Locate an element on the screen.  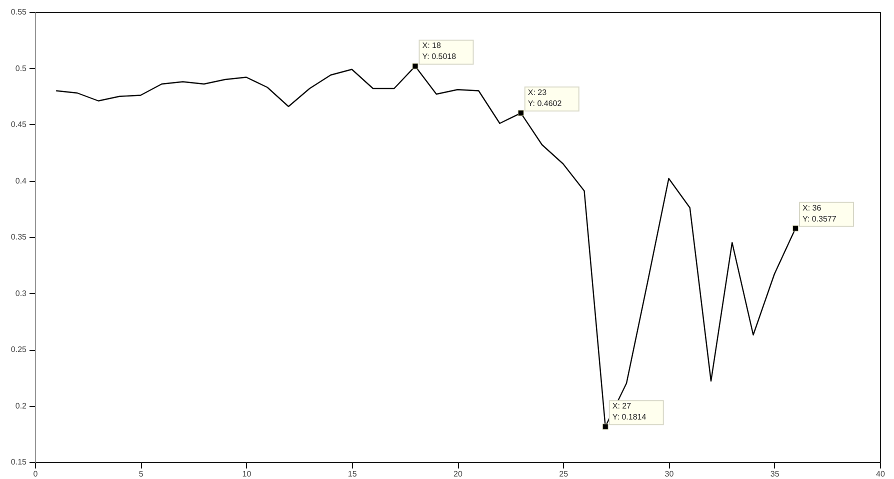
annotation: X: 23 Y: 0.4602 is located at coordinates (545, 98).